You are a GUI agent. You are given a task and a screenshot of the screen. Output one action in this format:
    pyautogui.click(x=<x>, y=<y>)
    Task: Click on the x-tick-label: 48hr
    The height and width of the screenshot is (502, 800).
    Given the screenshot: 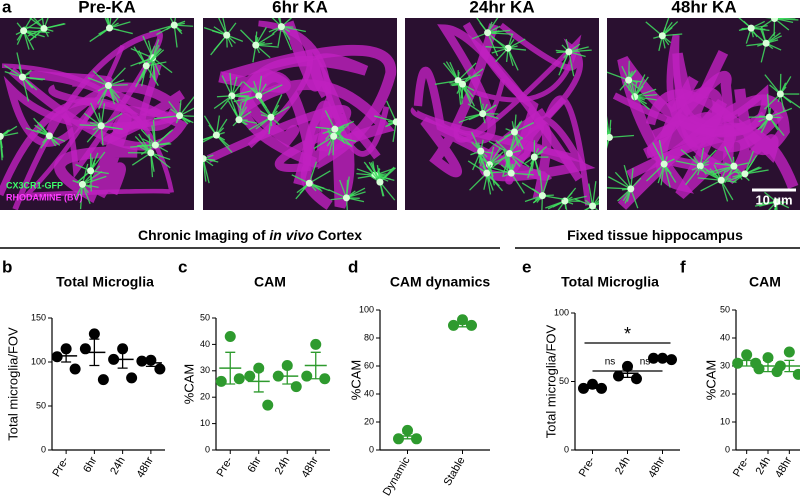 What is the action you would take?
    pyautogui.click(x=310, y=467)
    